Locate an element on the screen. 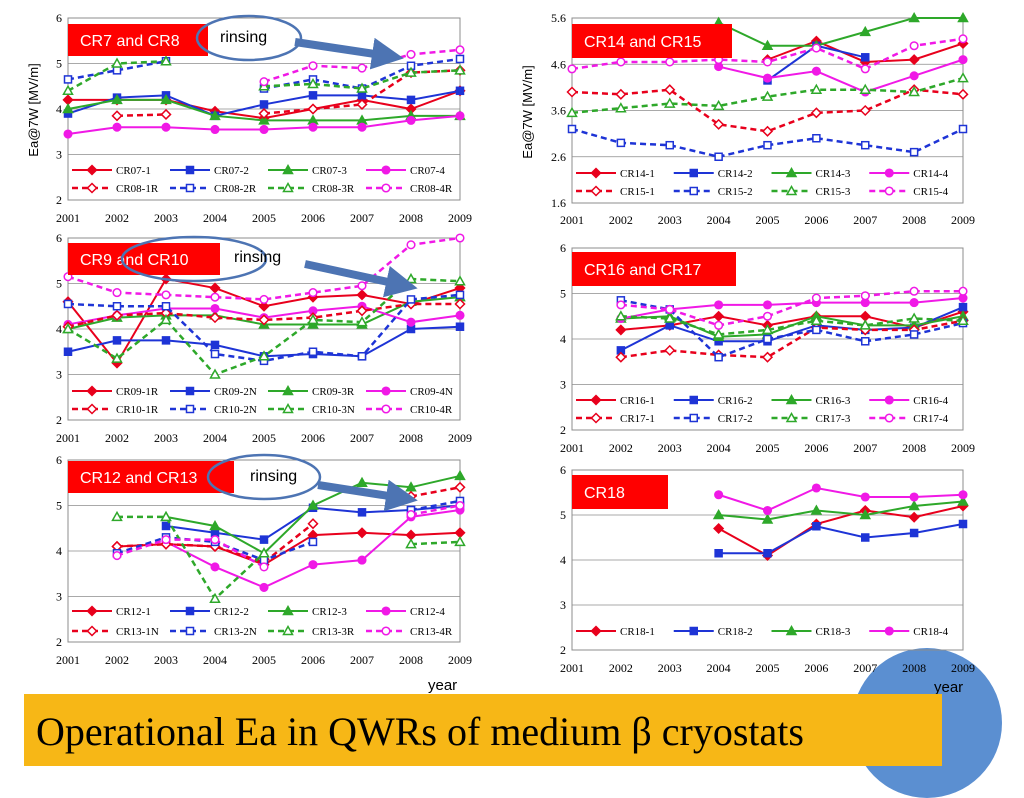  legend-entry: CR17-1 is located at coordinates (615, 418).